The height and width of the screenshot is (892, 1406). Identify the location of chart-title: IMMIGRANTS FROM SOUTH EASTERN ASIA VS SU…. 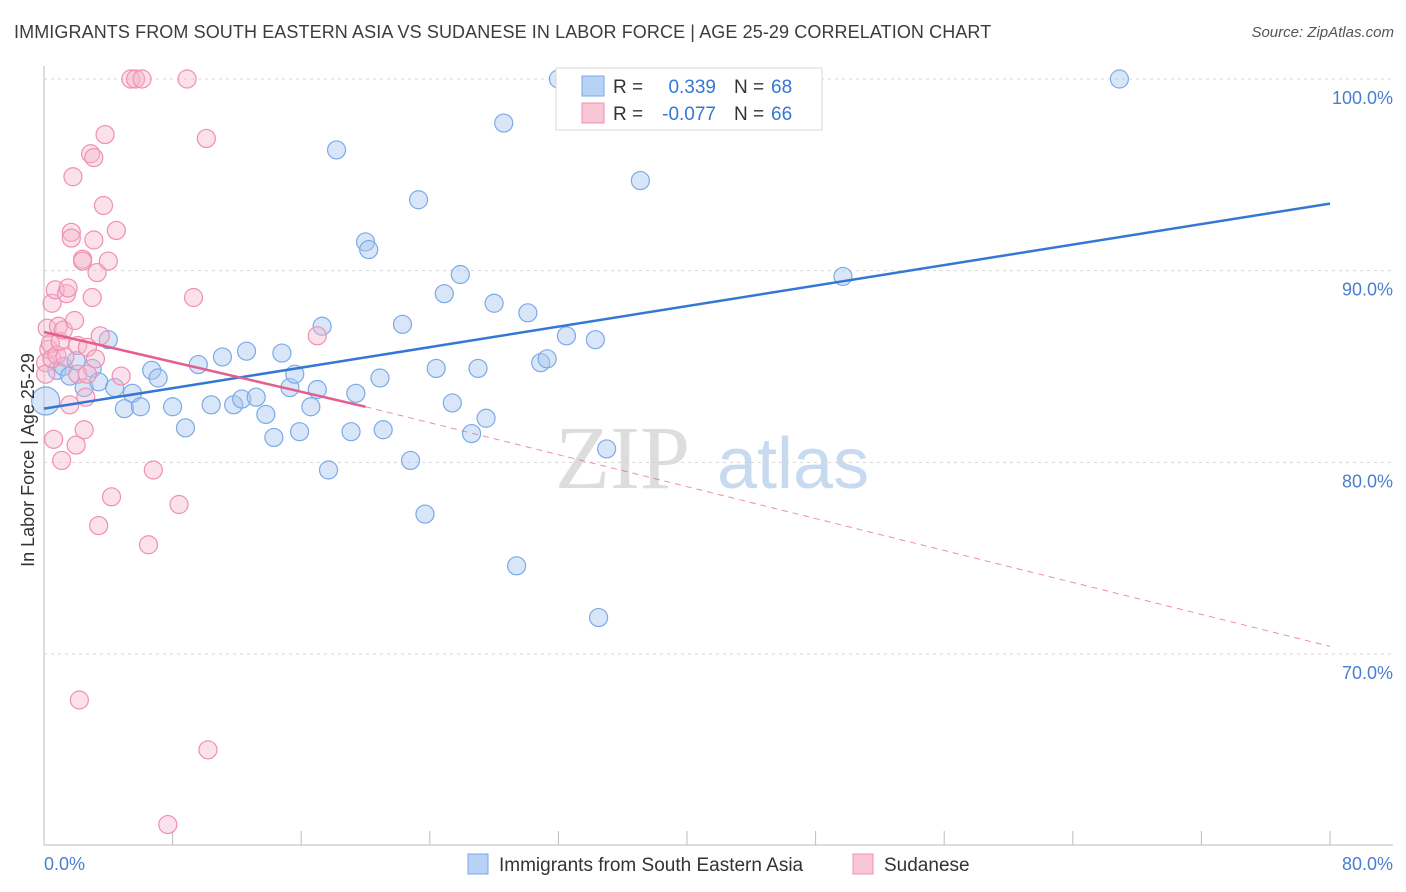
(503, 32).